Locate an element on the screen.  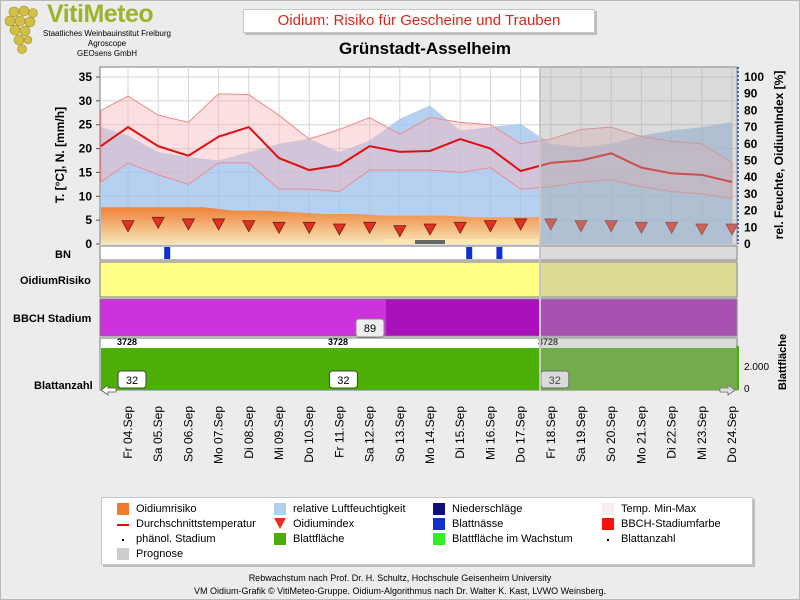
bn-panel is located at coordinates (418, 253).